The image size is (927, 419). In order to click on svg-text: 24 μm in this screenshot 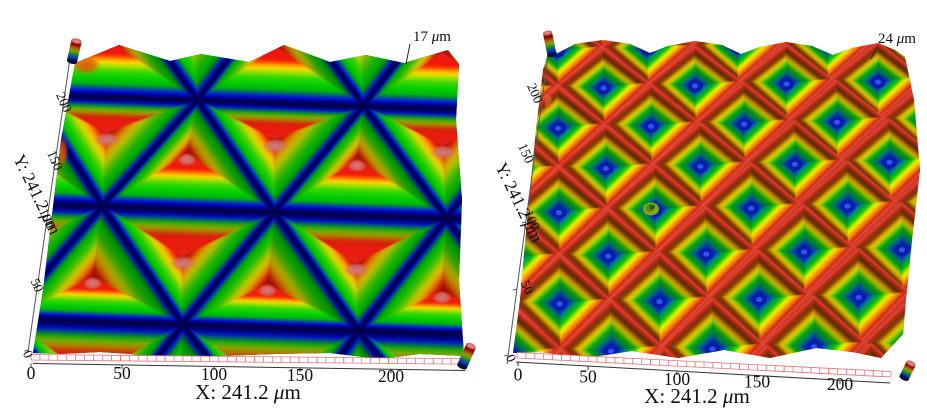, I will do `click(897, 39)`.